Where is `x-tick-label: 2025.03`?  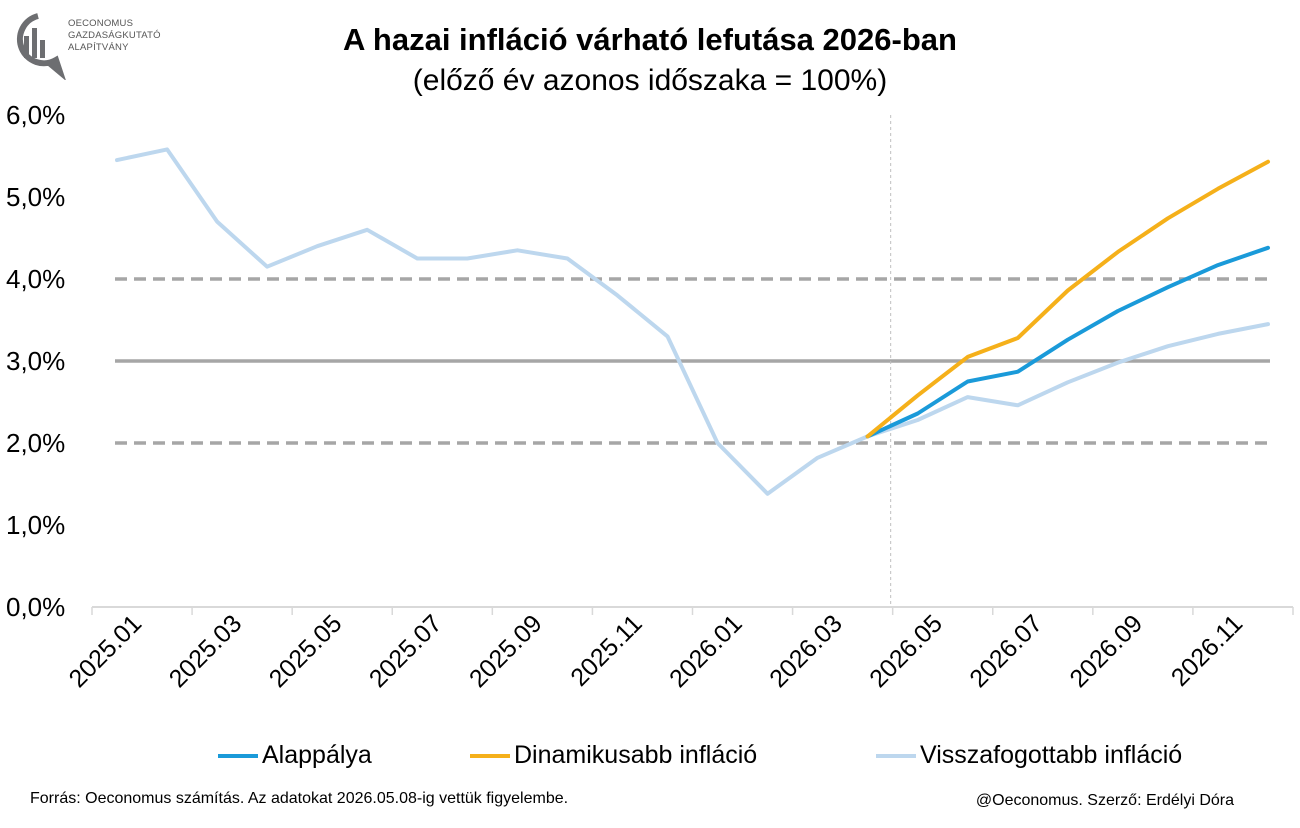 x-tick-label: 2025.03 is located at coordinates (206, 651).